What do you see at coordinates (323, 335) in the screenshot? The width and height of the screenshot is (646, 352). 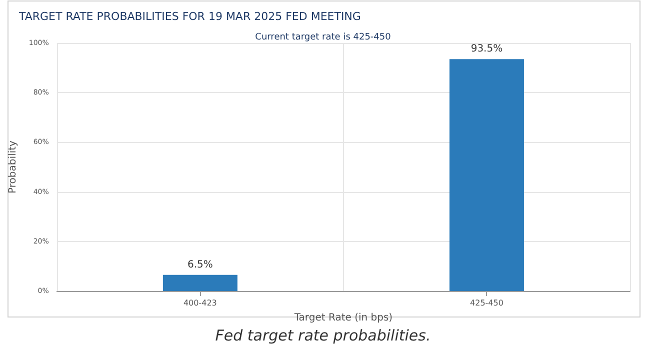 I see `text: Fed target rate probabilities.` at bounding box center [323, 335].